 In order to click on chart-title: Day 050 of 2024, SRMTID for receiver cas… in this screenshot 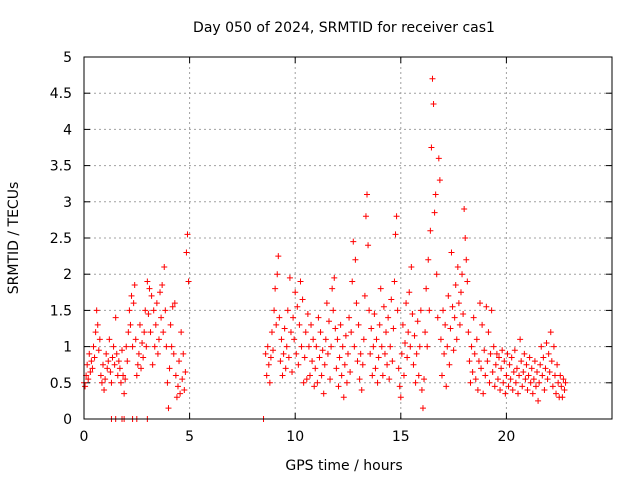, I will do `click(344, 28)`.